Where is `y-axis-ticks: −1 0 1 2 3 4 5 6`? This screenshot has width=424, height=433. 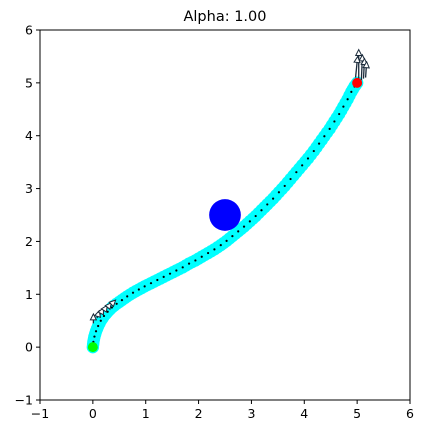
y-axis-ticks: −1 0 1 2 3 4 5 6 is located at coordinates (27, 215).